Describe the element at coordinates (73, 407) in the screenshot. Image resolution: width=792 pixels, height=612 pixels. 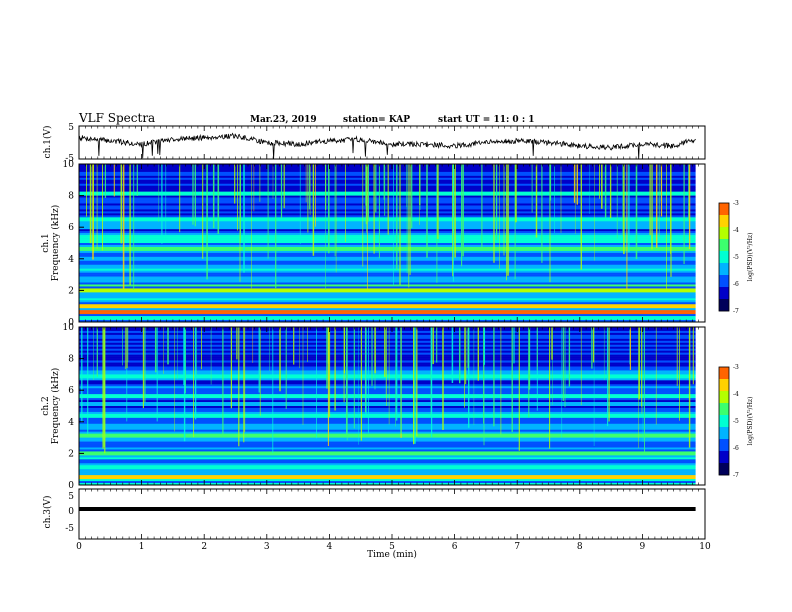
I see `ch2-spectrogram-yticks: 0 2 4 6 8 10` at that location.